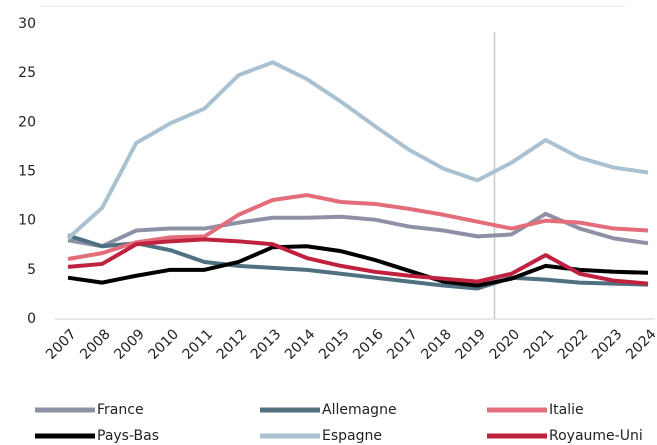 This screenshot has height=445, width=657. I want to click on x-tick-label: 2019, so click(471, 344).